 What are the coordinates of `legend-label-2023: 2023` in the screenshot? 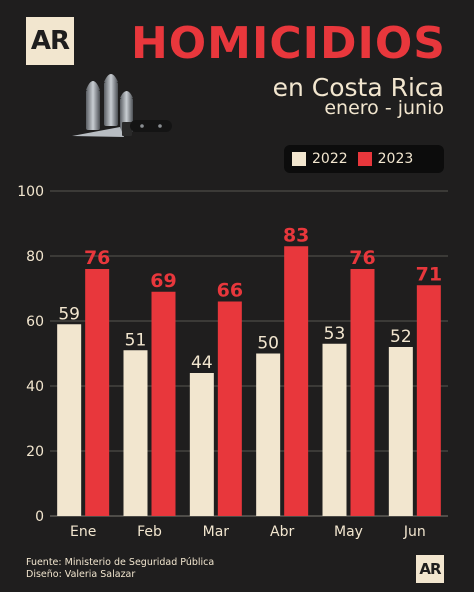 It's located at (395, 159).